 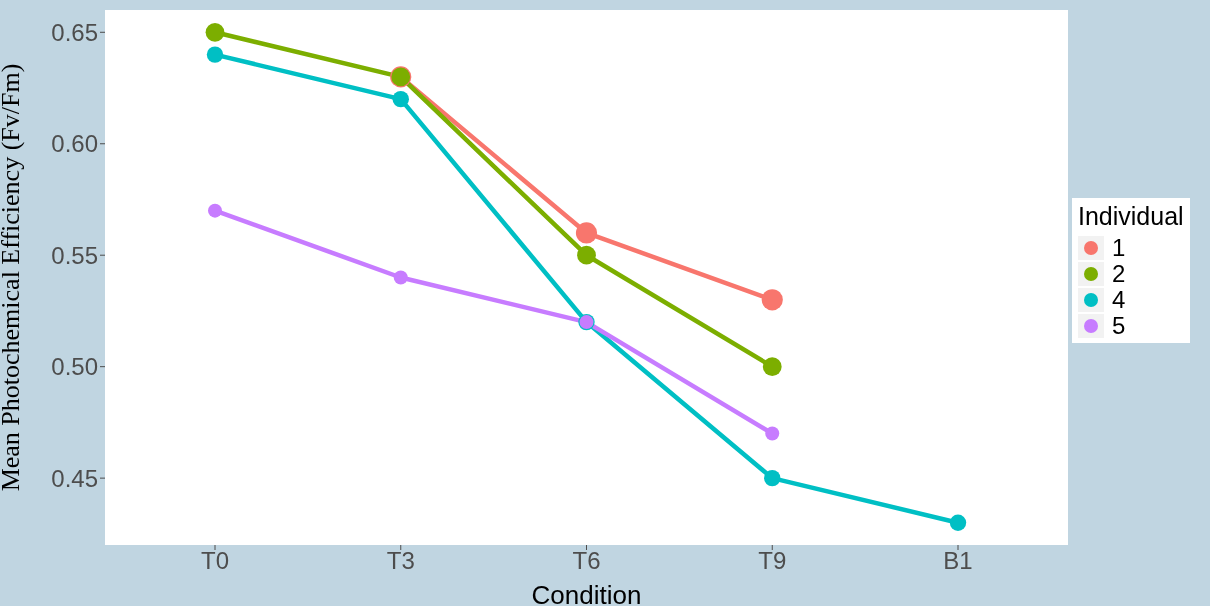 What do you see at coordinates (1119, 326) in the screenshot?
I see `legend-label: 5` at bounding box center [1119, 326].